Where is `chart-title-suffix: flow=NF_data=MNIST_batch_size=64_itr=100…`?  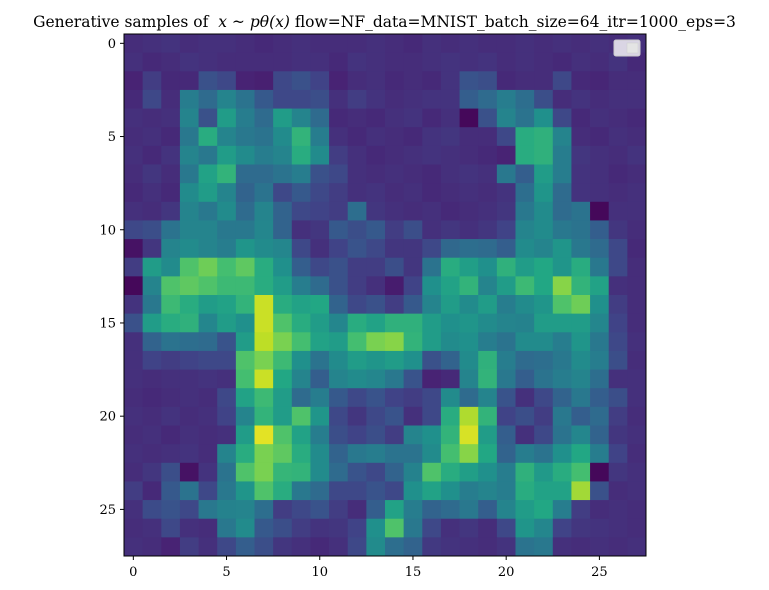
chart-title-suffix: flow=NF_data=MNIST_batch_size=64_itr=100… is located at coordinates (513, 22).